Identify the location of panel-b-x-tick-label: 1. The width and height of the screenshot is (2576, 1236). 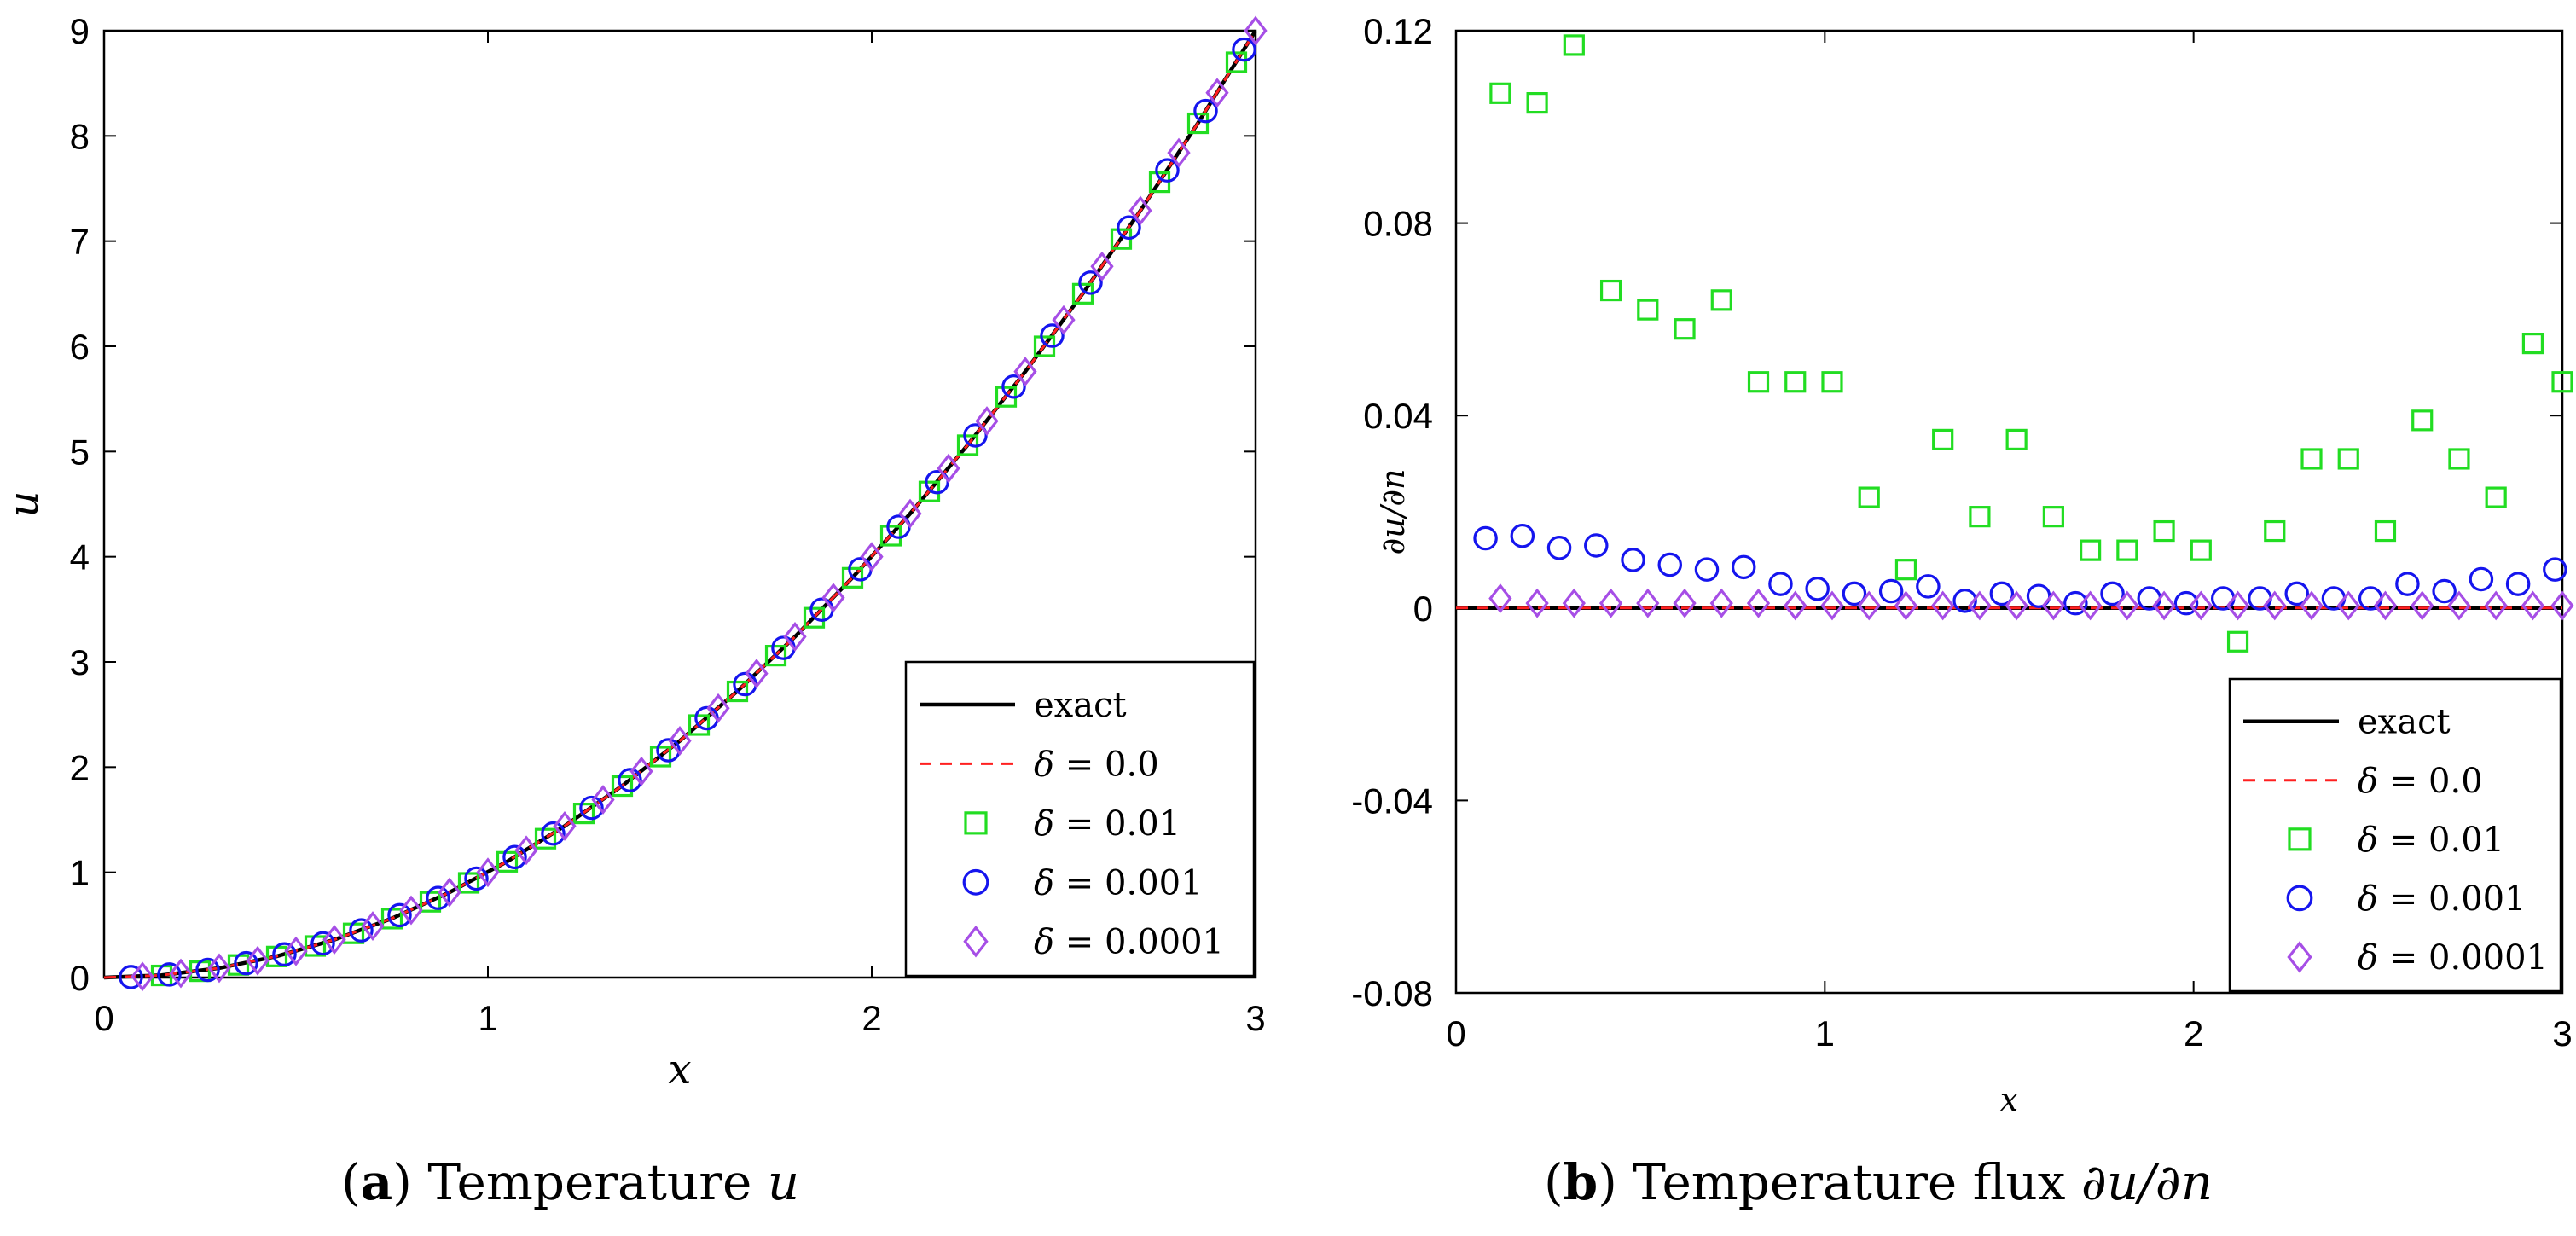
(1825, 1033).